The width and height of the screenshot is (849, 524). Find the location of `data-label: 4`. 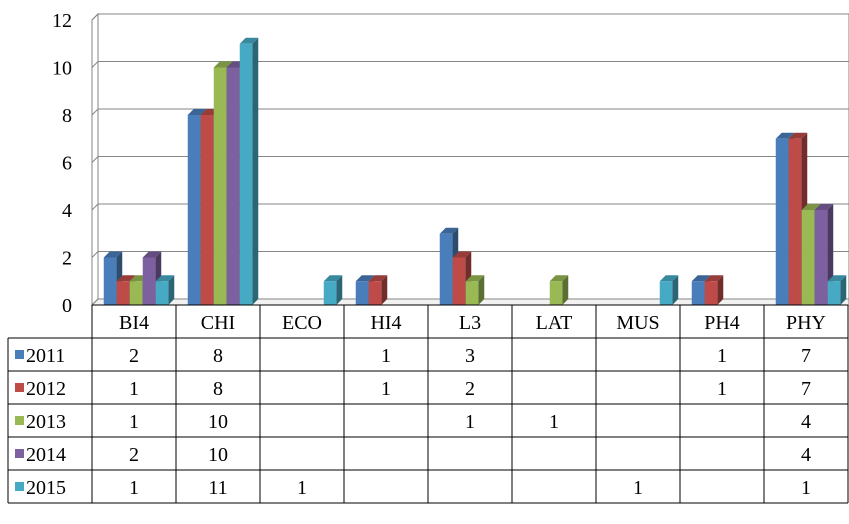

data-label: 4 is located at coordinates (806, 422).